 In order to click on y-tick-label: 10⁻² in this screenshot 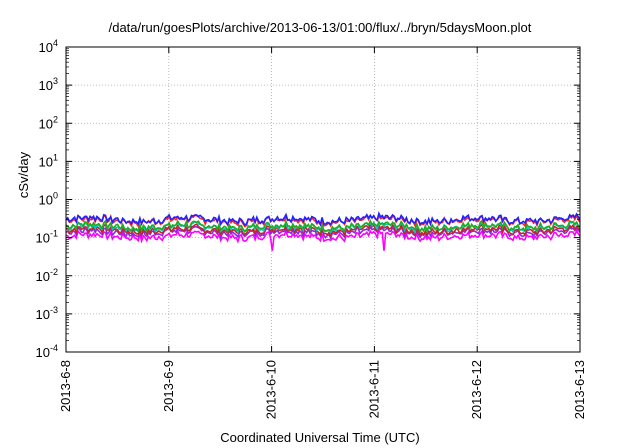, I will do `click(47, 275)`.